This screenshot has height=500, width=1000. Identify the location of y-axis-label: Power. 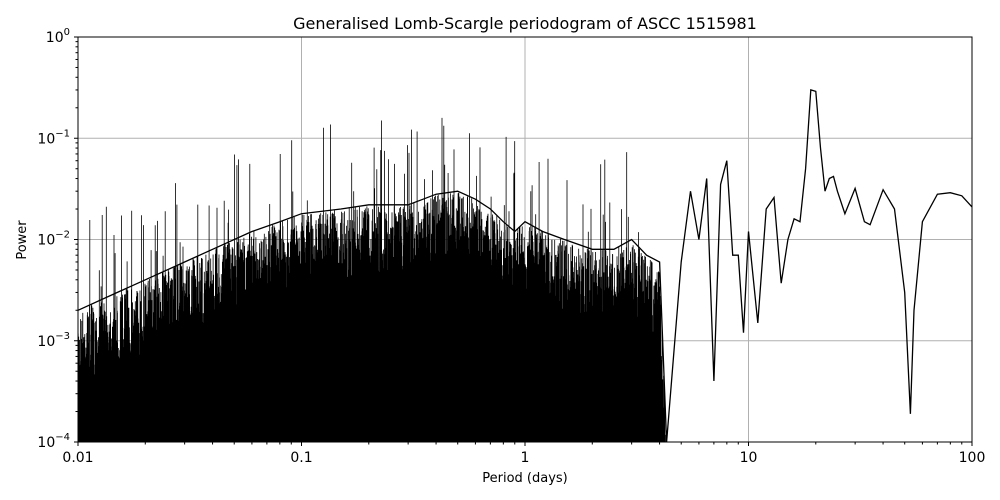
(22, 240).